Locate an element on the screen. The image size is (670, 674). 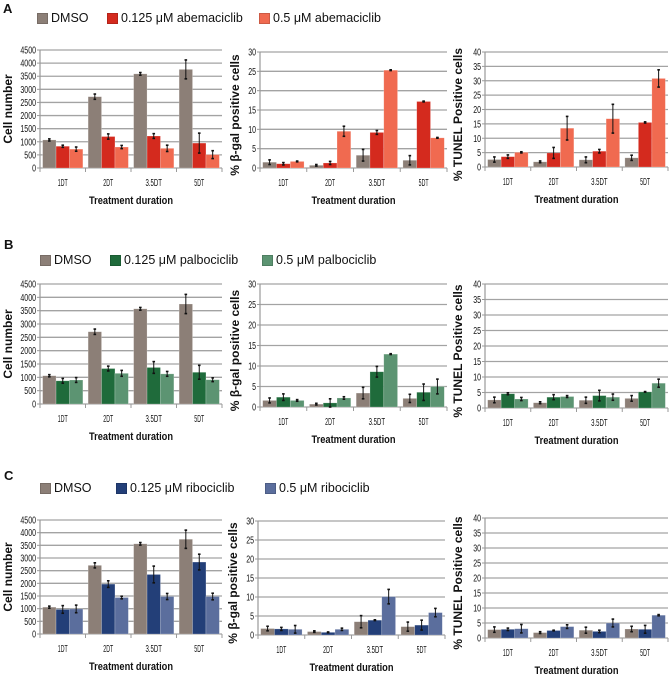
y-tick-label: 1000 is located at coordinates (28, 142).